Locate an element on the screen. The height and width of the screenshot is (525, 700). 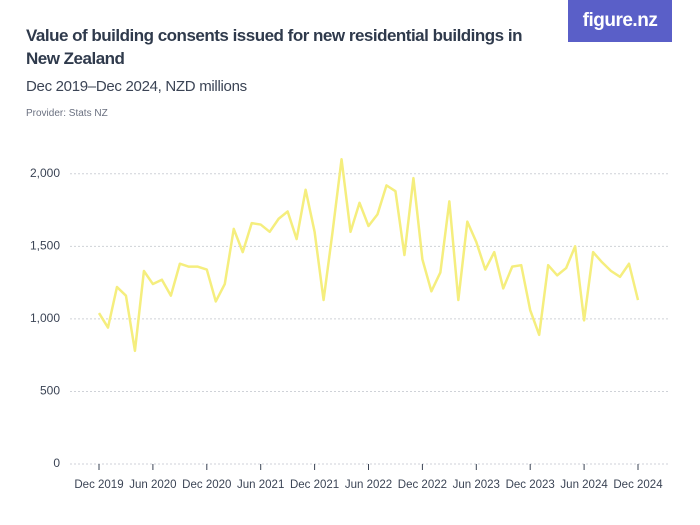
x-tick-label: Jun 2021 is located at coordinates (260, 485).